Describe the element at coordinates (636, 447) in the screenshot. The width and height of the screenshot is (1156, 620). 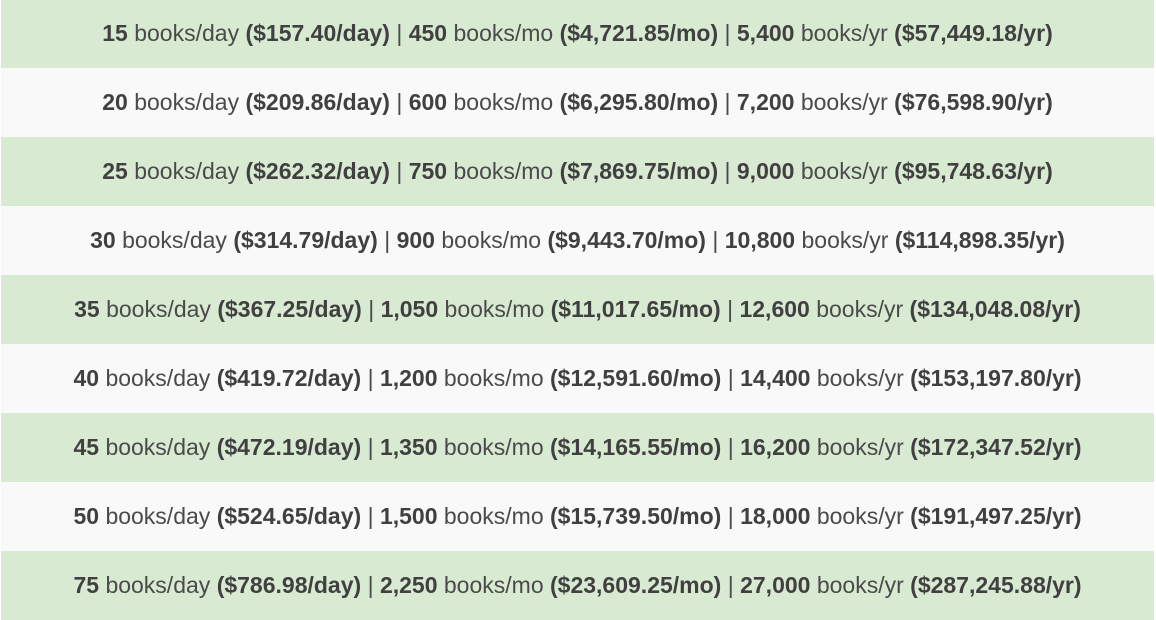
I see `month-price: ($14,165.55/mo)` at that location.